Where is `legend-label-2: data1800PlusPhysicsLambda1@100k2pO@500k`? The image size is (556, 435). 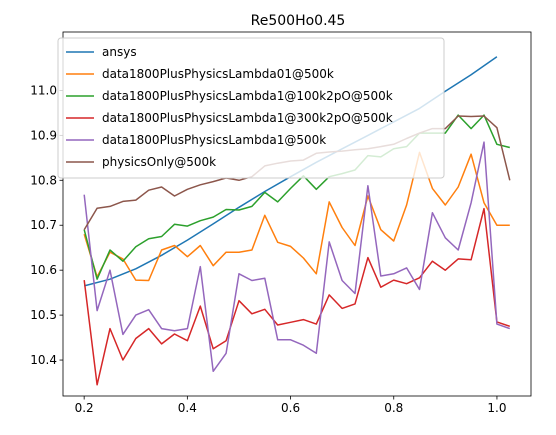 legend-label-2: data1800PlusPhysicsLambda1@100k2pO@500k is located at coordinates (247, 96).